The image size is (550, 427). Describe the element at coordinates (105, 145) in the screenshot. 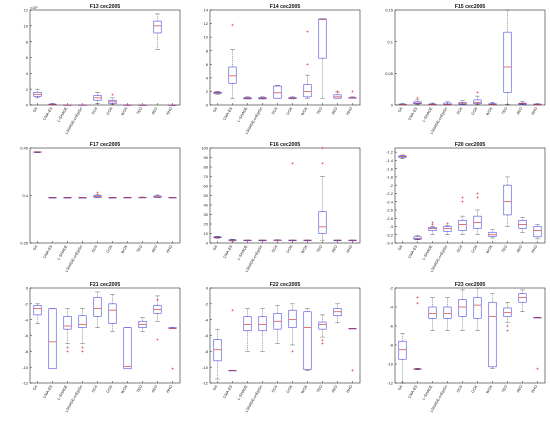

I see `panel-title: F17 cec2005` at that location.